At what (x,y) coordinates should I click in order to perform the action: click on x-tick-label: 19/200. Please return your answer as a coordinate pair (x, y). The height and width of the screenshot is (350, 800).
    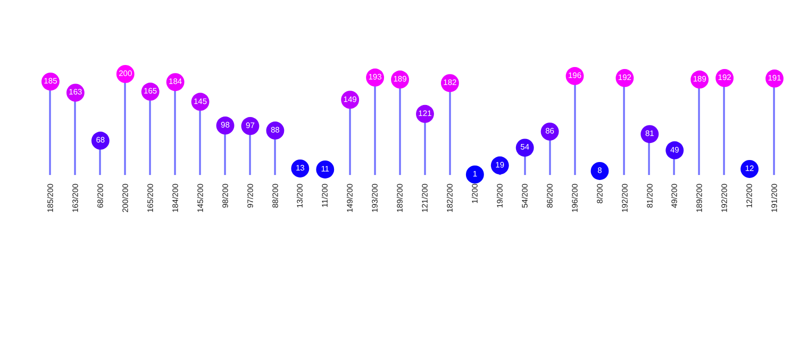
    Looking at the image, I should click on (499, 195).